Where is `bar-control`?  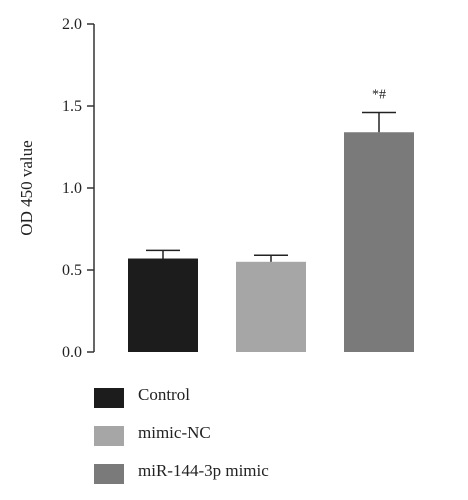 bar-control is located at coordinates (163, 305).